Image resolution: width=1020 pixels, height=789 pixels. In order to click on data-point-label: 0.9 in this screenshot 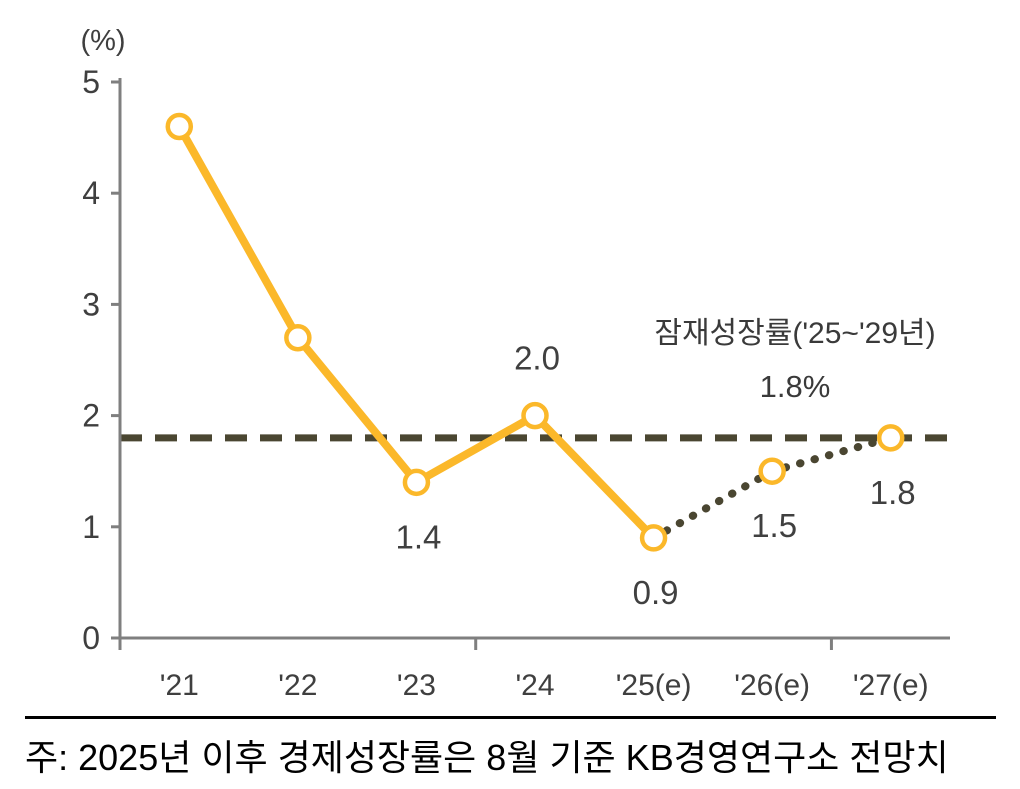, I will do `click(656, 592)`.